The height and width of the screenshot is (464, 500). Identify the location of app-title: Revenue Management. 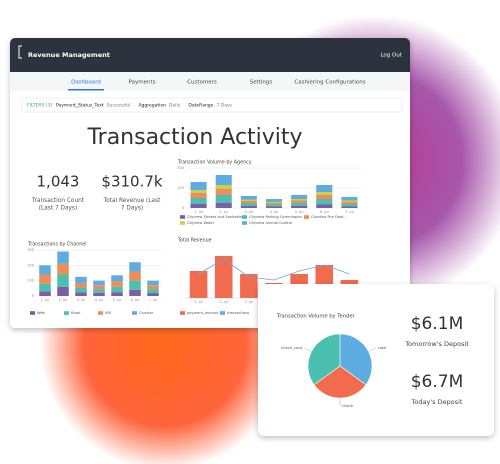
(69, 55).